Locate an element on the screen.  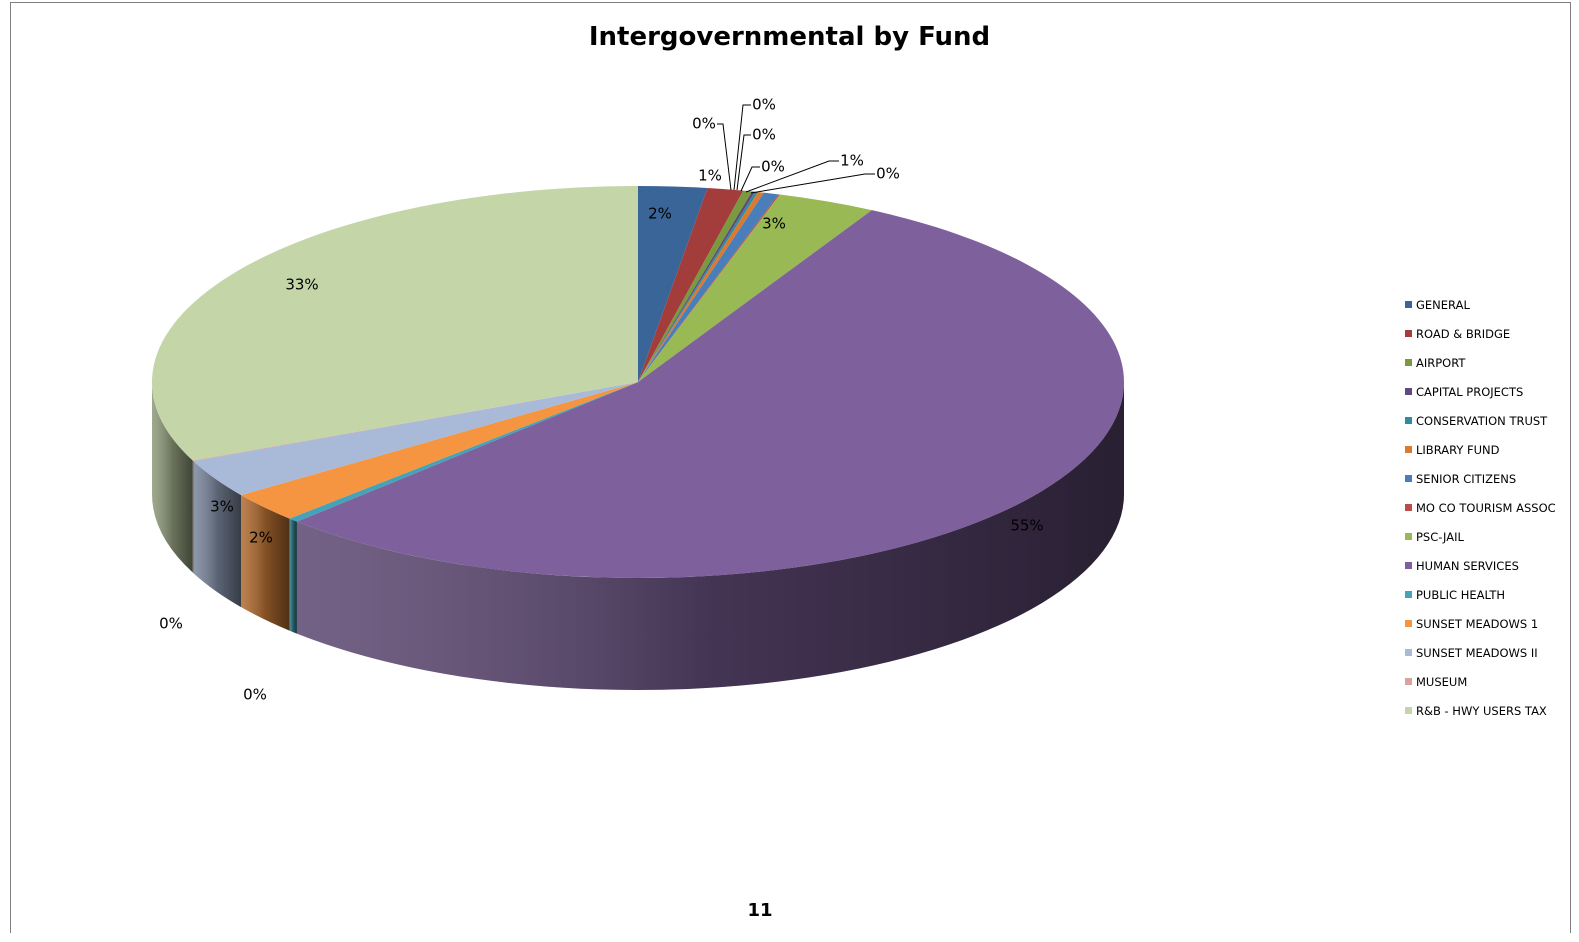
pie-slice-sunset-meadows-ii is located at coordinates (415, 439).